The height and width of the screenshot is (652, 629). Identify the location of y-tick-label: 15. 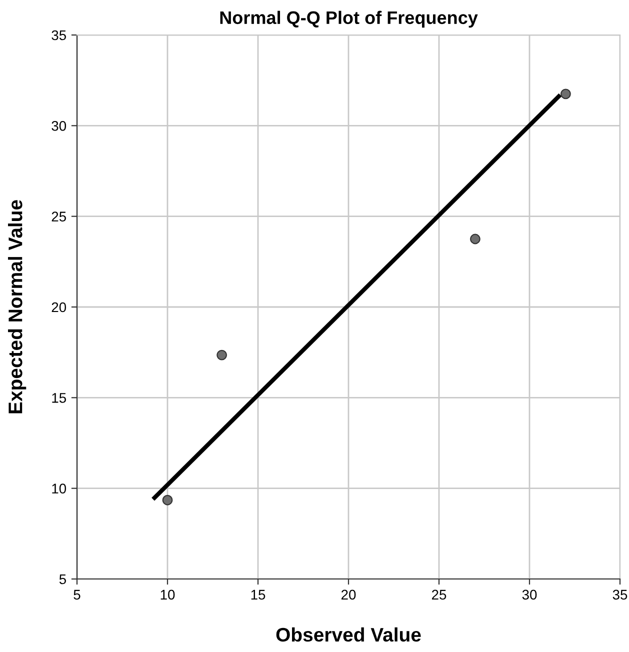
(59, 398).